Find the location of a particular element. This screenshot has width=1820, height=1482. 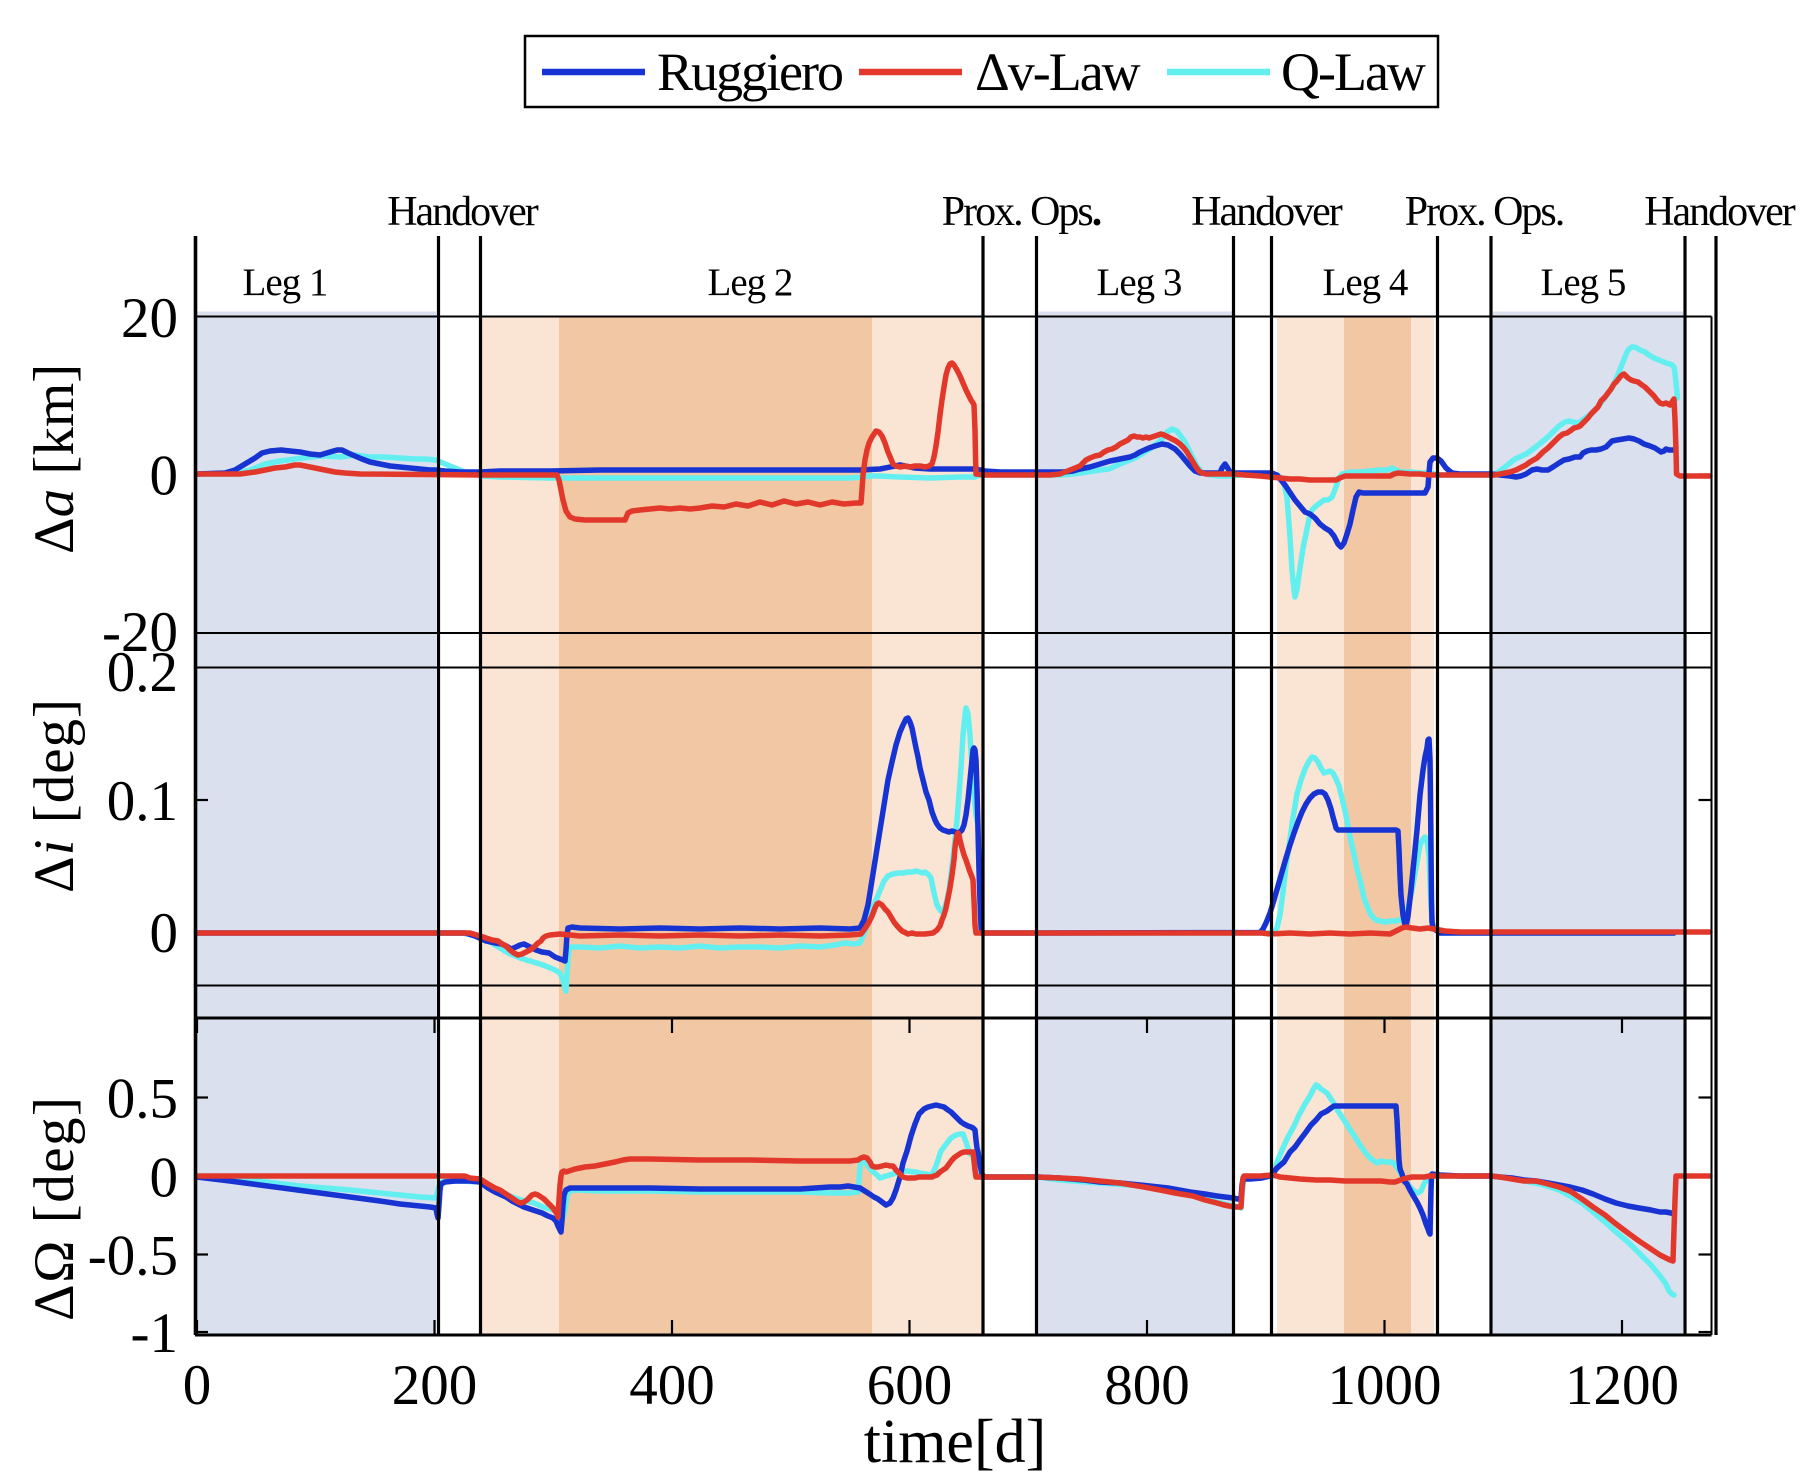

svg-text: Leg 2 is located at coordinates (750, 282).